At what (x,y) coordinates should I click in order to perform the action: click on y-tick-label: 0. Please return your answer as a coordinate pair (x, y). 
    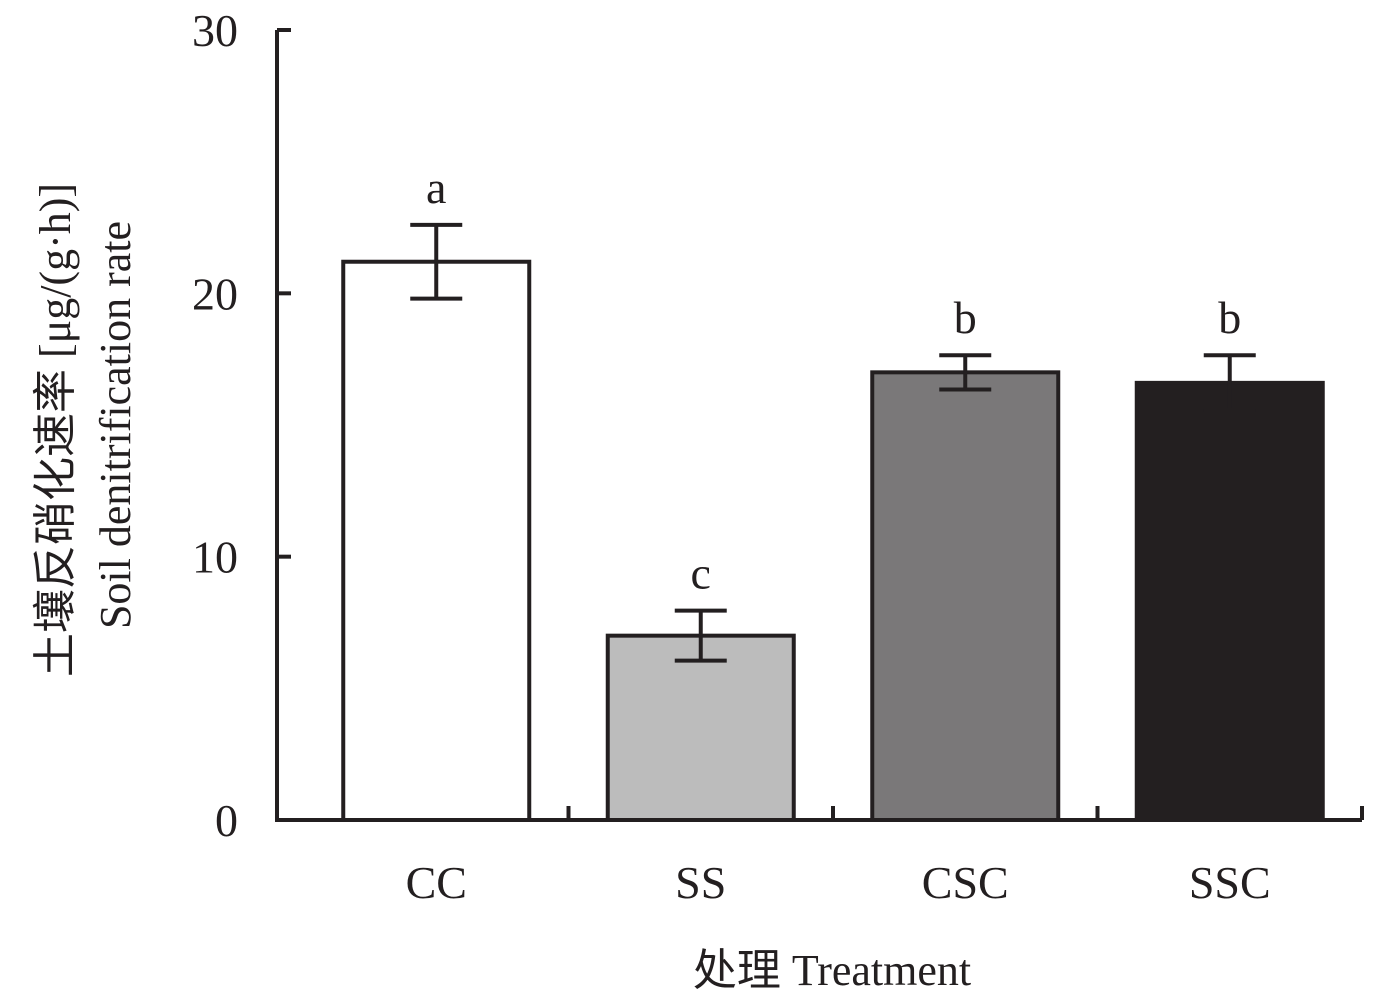
    Looking at the image, I should click on (226, 820).